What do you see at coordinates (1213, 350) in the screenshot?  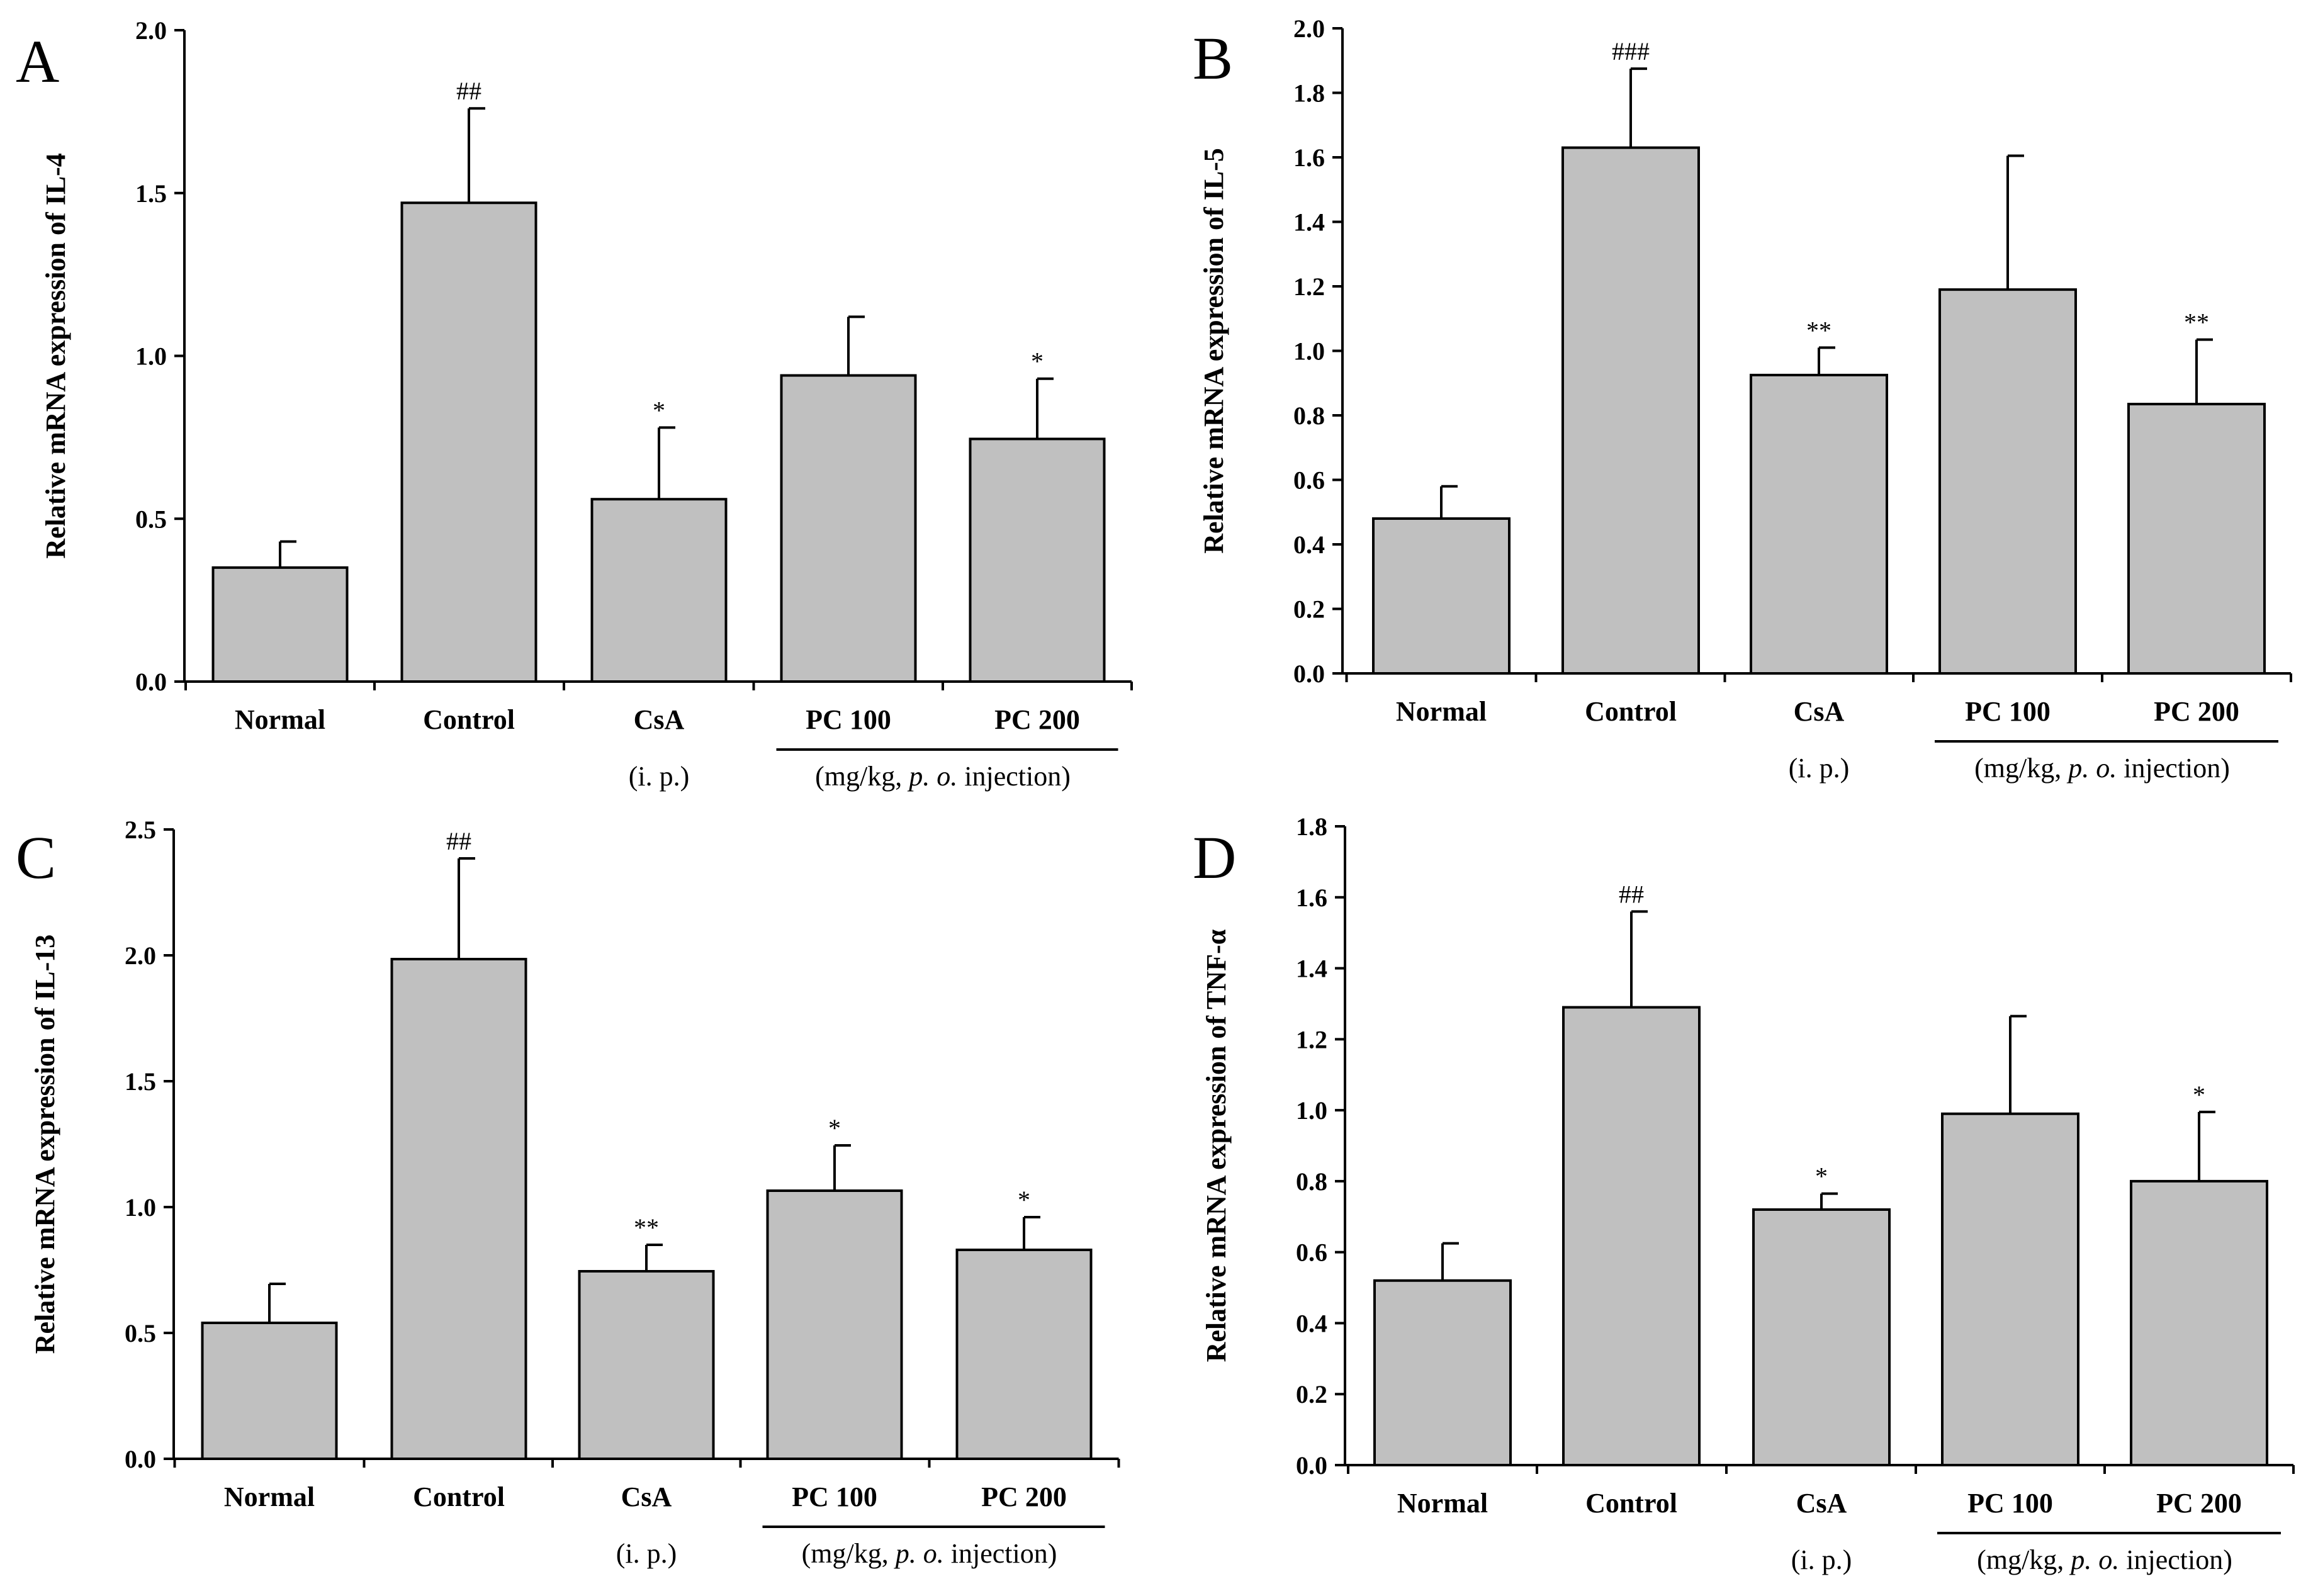 I see `y-axis-title: Relative mRNA expression of IL-5` at bounding box center [1213, 350].